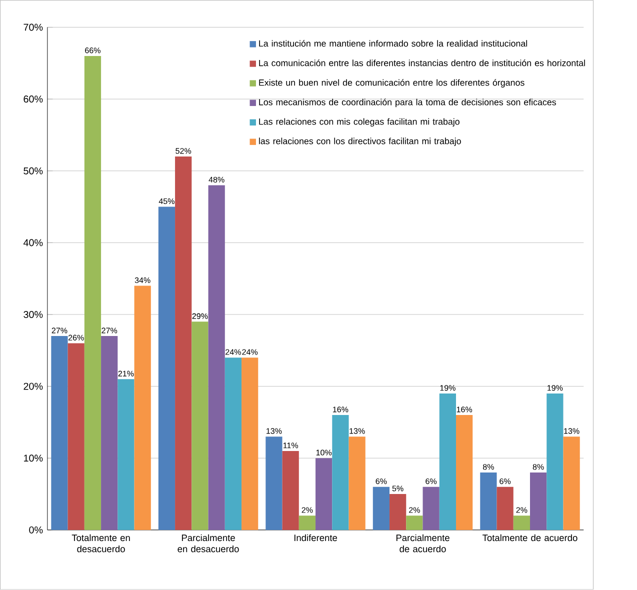 This screenshot has width=637, height=590. I want to click on data-label: 26%, so click(76, 337).